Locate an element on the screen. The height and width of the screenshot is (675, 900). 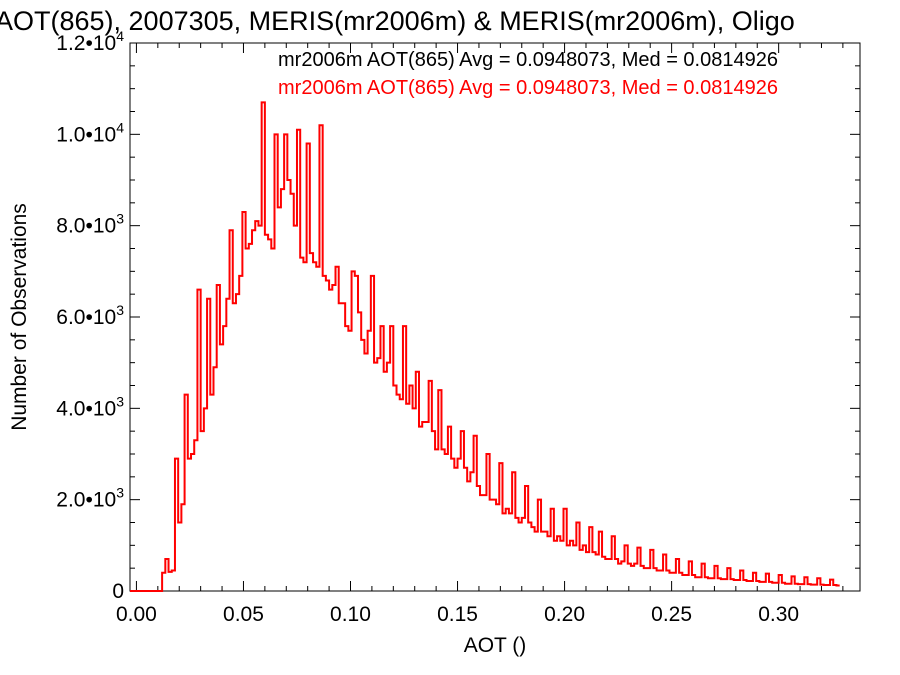
y-tick-label: 6.0•103 is located at coordinates (90, 315).